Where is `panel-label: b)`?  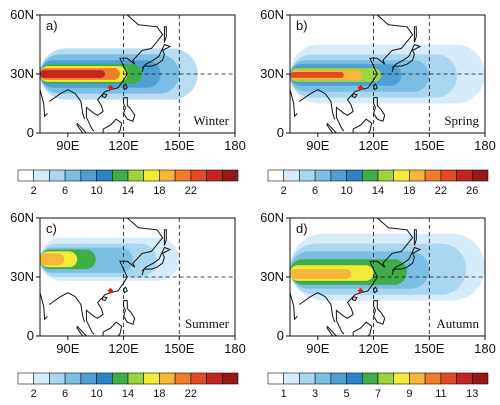 panel-label: b) is located at coordinates (302, 25).